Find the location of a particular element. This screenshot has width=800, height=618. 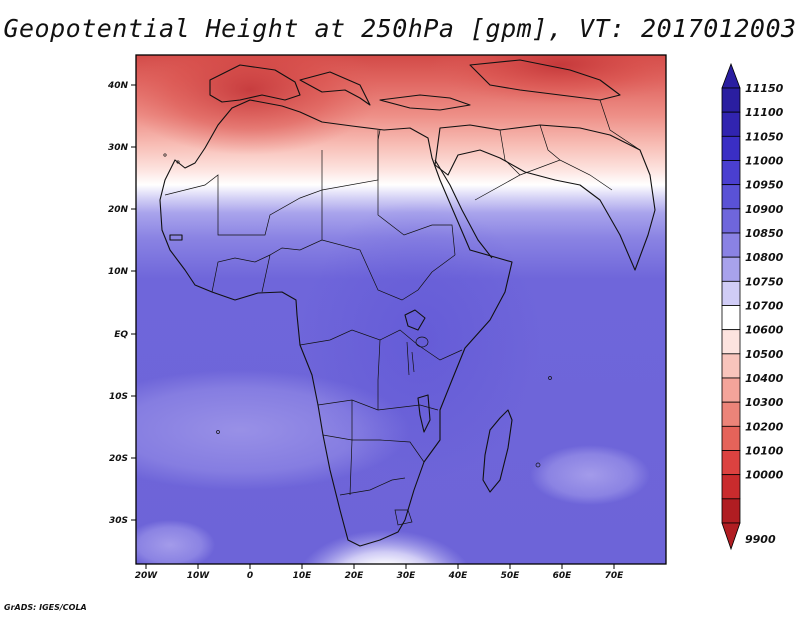

lon-tick-60e: 60E is located at coordinates (563, 572).